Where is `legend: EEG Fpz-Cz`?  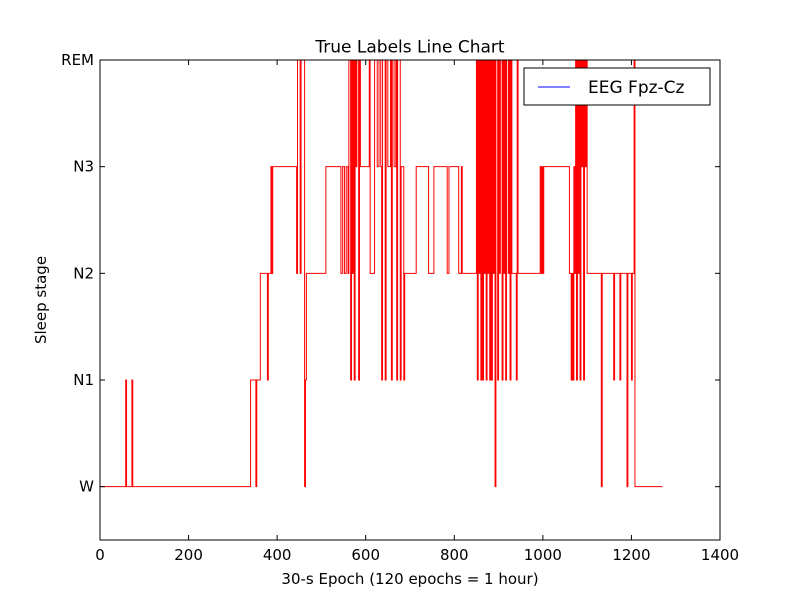 legend: EEG Fpz-Cz is located at coordinates (617, 86).